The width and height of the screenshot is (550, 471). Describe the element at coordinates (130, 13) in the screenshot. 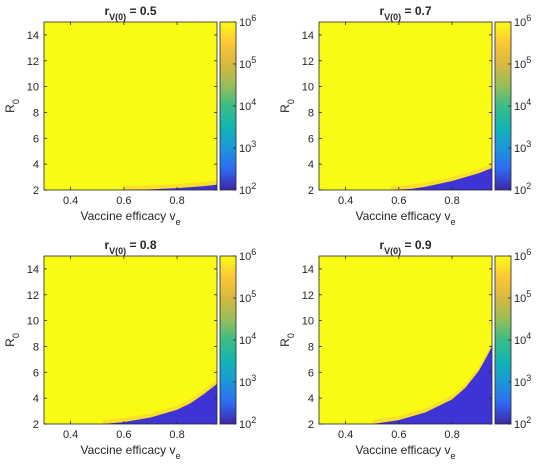

I see `panel-title: rV(0) = 0.5` at that location.